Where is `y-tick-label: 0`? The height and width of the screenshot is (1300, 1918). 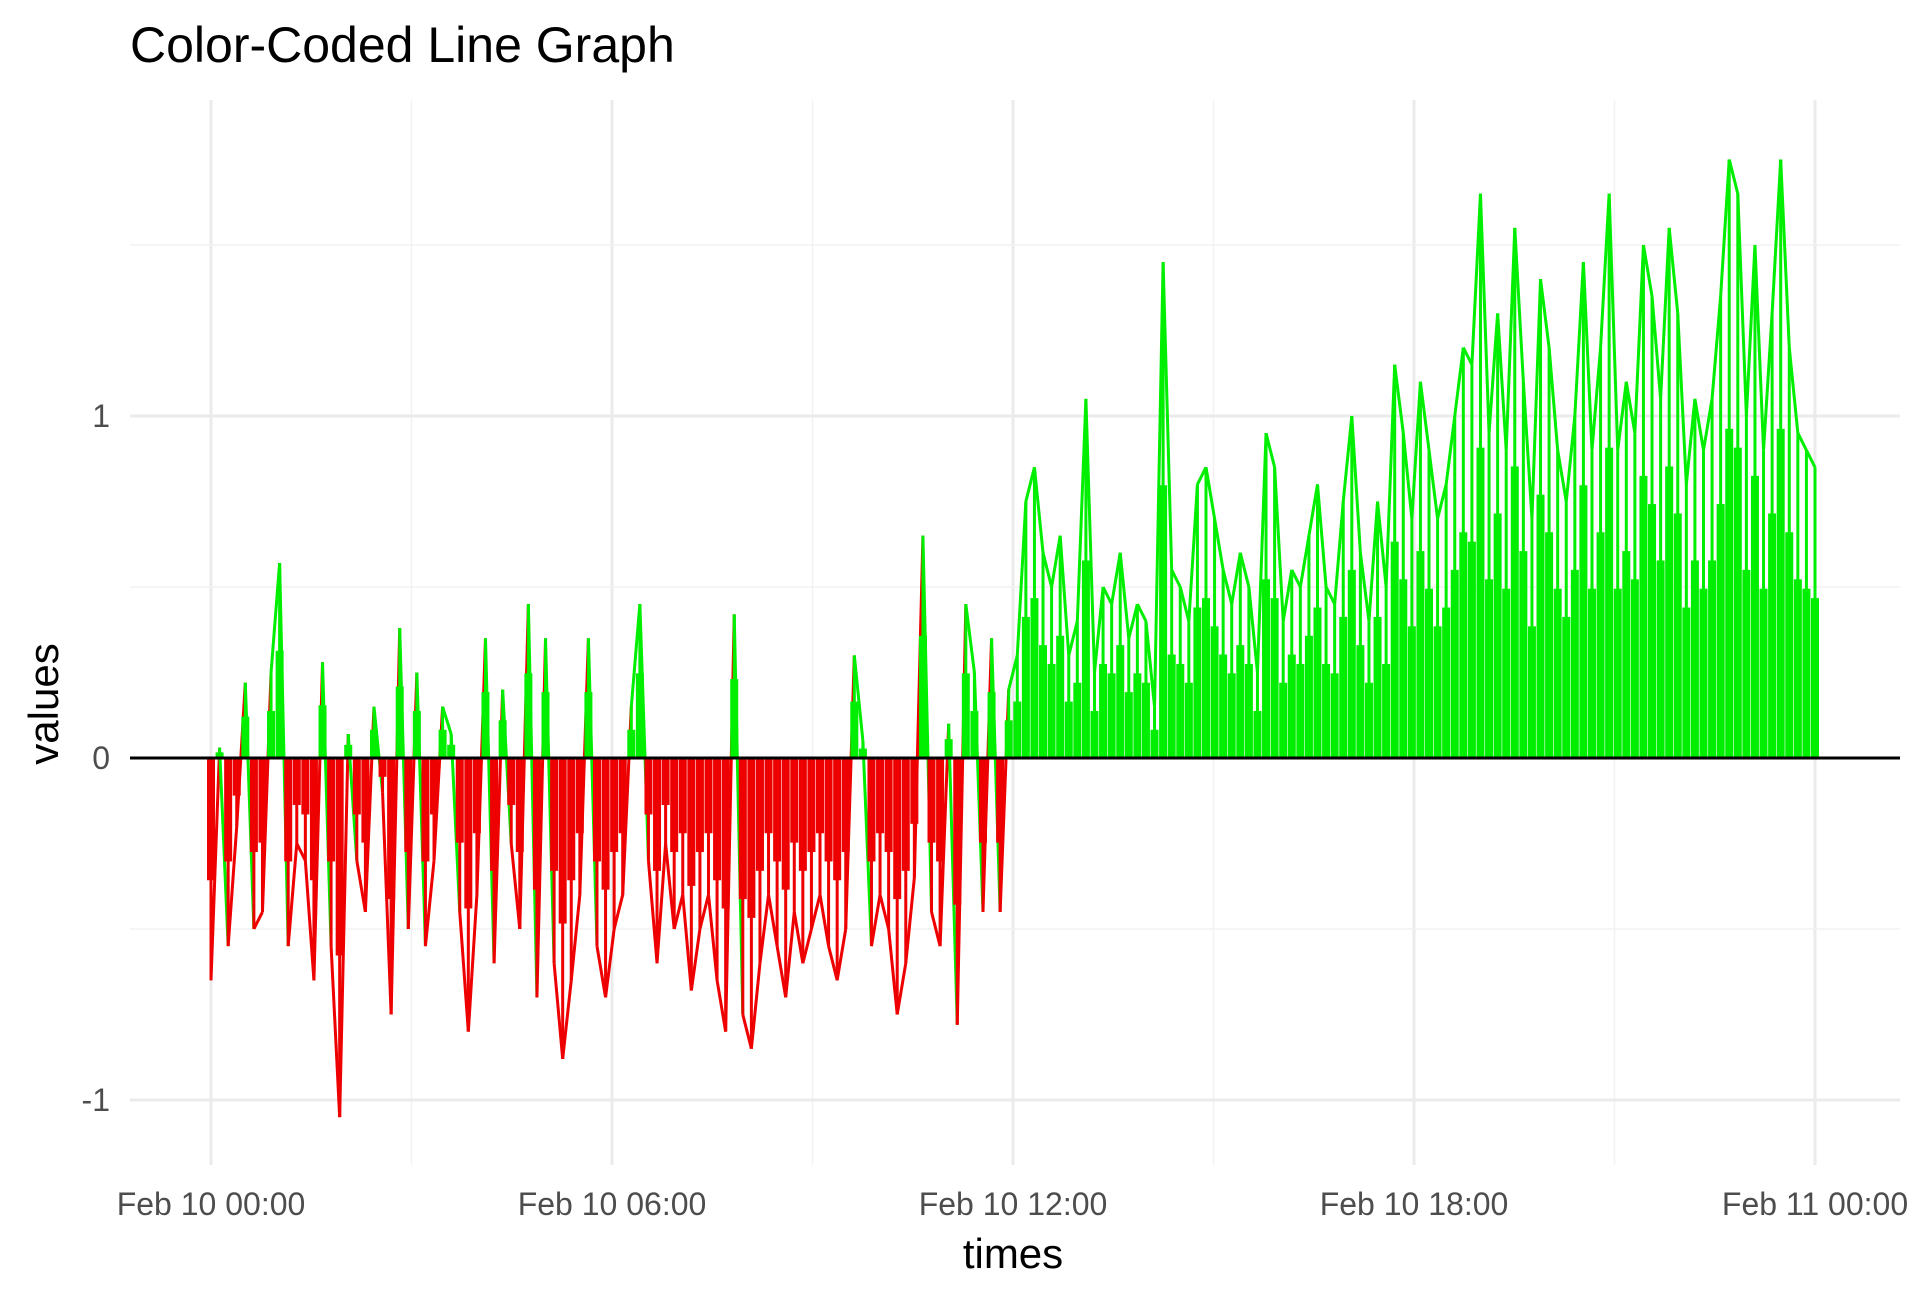
y-tick-label: 0 is located at coordinates (101, 758).